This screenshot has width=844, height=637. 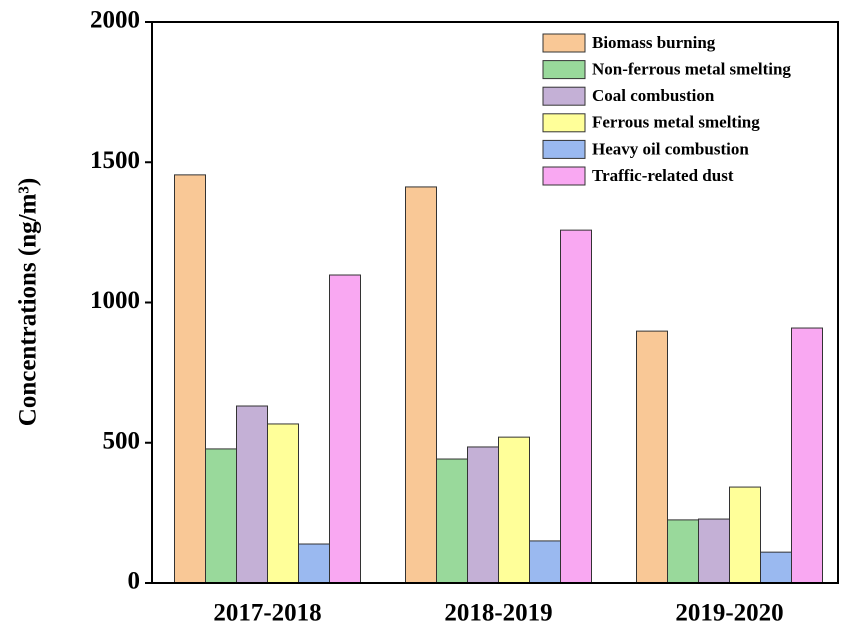 What do you see at coordinates (676, 122) in the screenshot?
I see `legend-label: Ferrous metal smelting` at bounding box center [676, 122].